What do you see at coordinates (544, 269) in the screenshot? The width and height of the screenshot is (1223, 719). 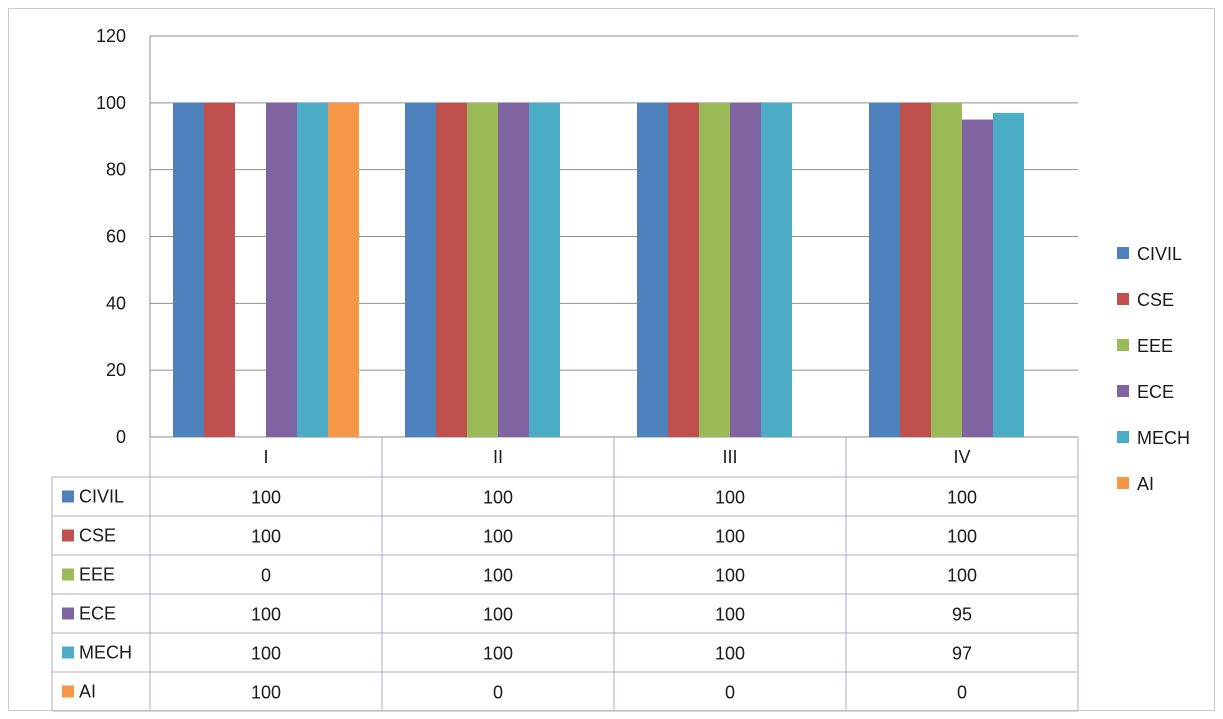 I see `bar-mech-ii` at bounding box center [544, 269].